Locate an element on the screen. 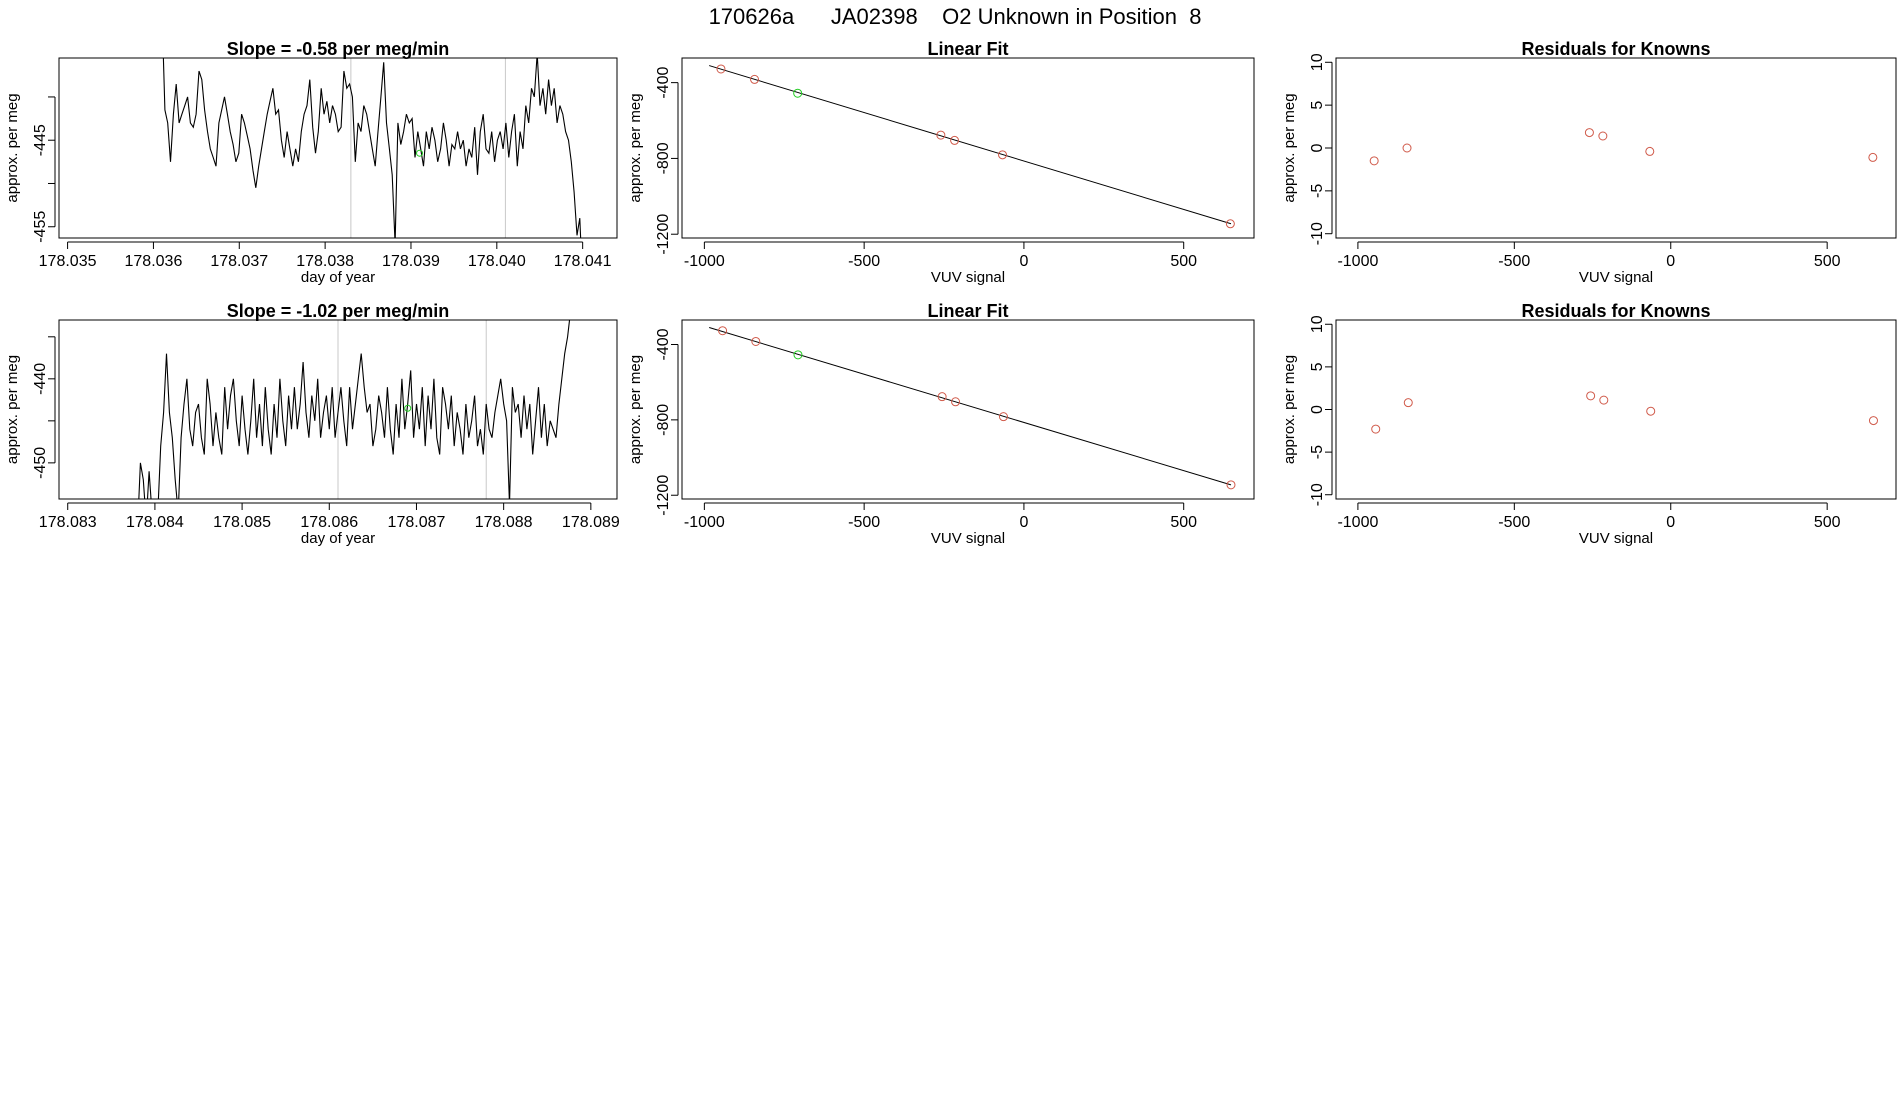 The image size is (1900, 1100). x-tick-label: 178.037 is located at coordinates (239, 261).